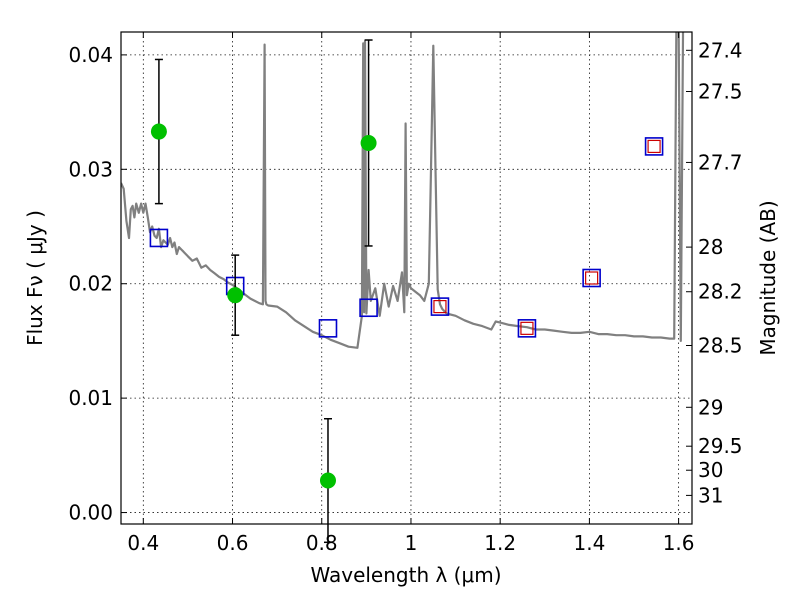 The width and height of the screenshot is (800, 600). I want to click on right-tick-label: 28.5, so click(720, 346).